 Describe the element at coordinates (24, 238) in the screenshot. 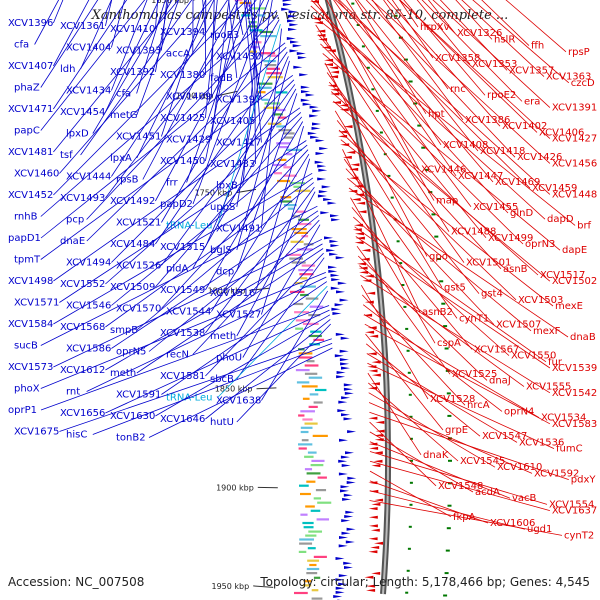

I see `gene-label-forward: papD1` at that location.